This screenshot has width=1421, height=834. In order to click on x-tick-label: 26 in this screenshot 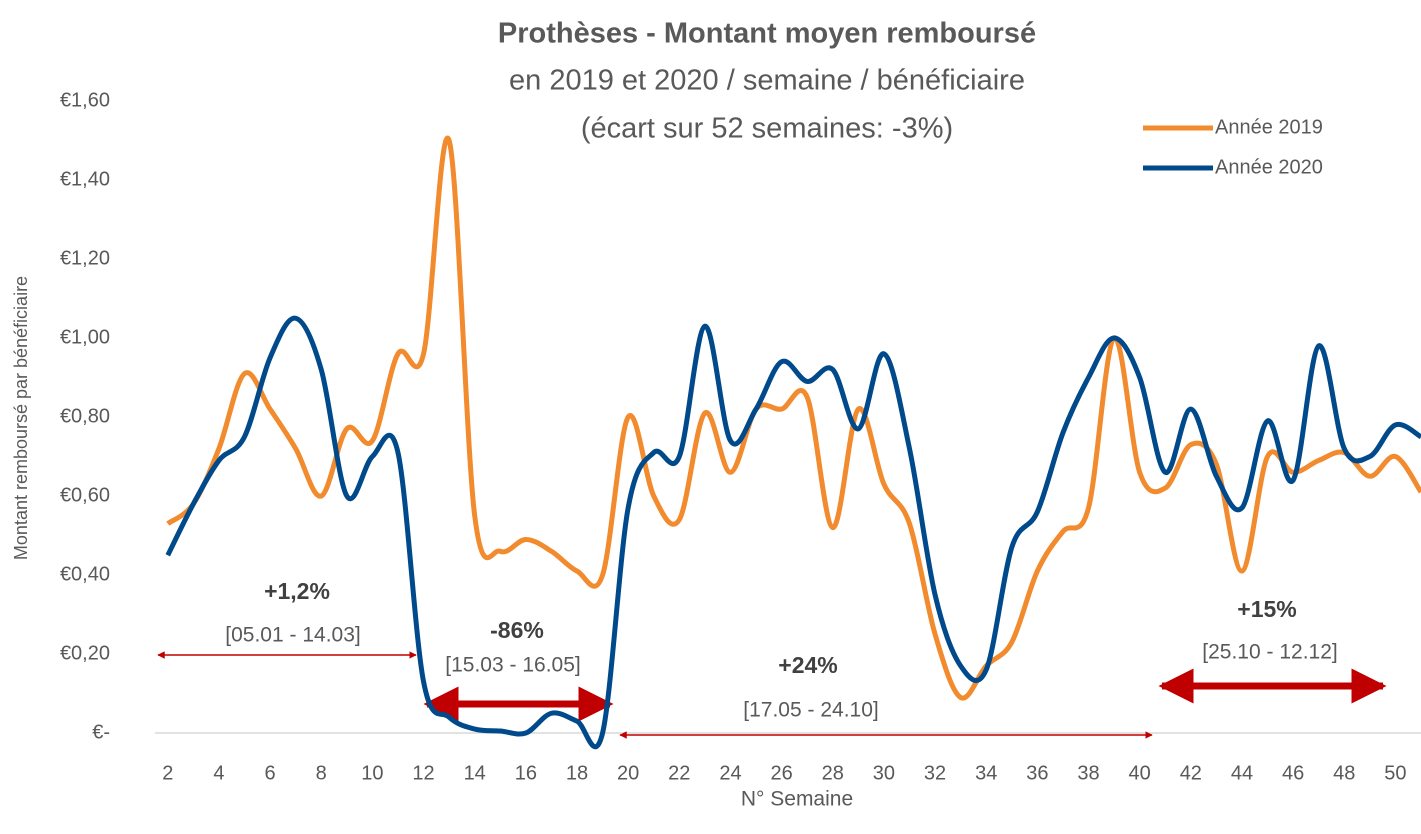, I will do `click(781, 773)`.